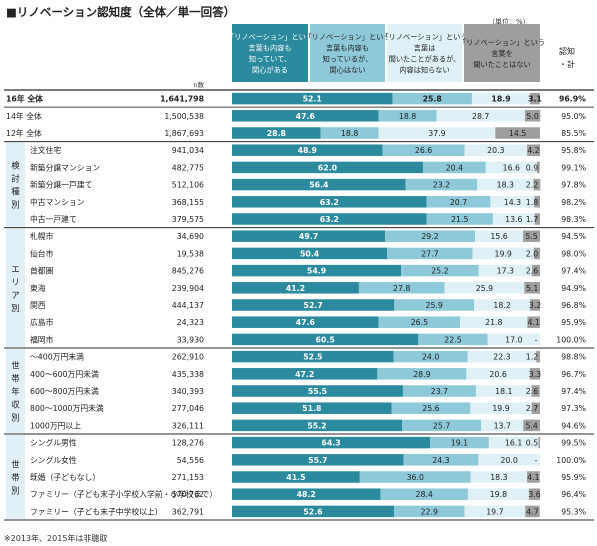  I want to click on group-label-char: ア, so click(15, 296).